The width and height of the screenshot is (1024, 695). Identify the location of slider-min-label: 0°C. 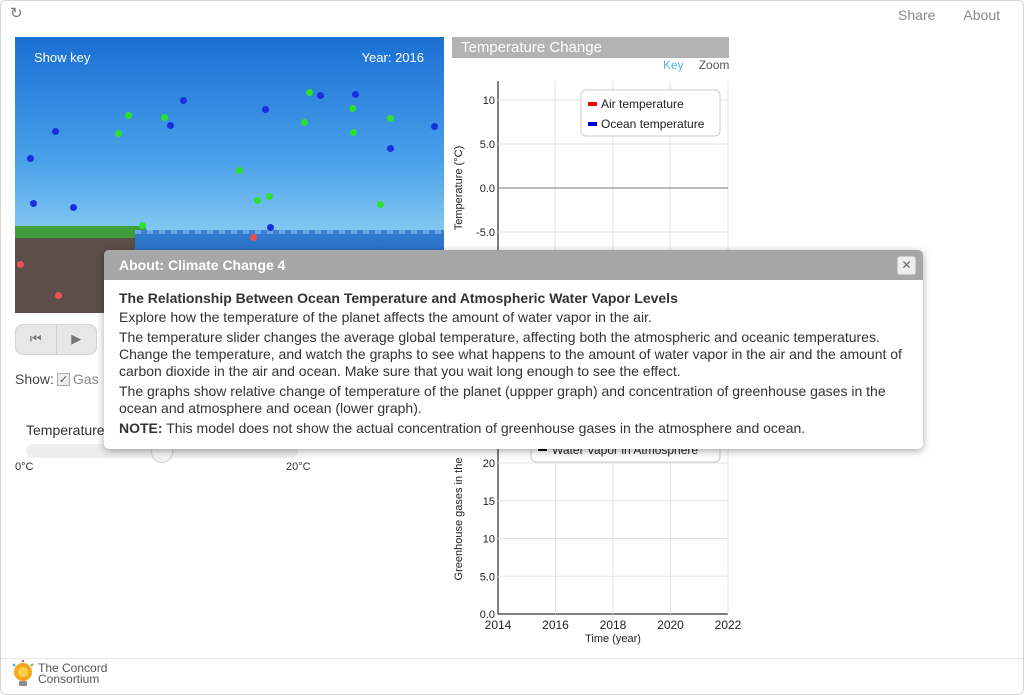
(24, 467).